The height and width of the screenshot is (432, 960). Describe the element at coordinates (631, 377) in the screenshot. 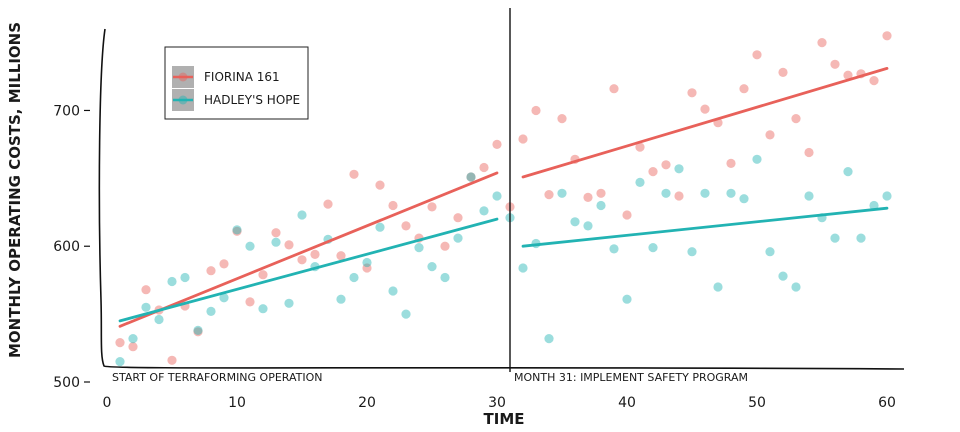

I see `annotation-intervention: MONTH 31: IMPLEMENT SAFETY PROGRAM` at that location.